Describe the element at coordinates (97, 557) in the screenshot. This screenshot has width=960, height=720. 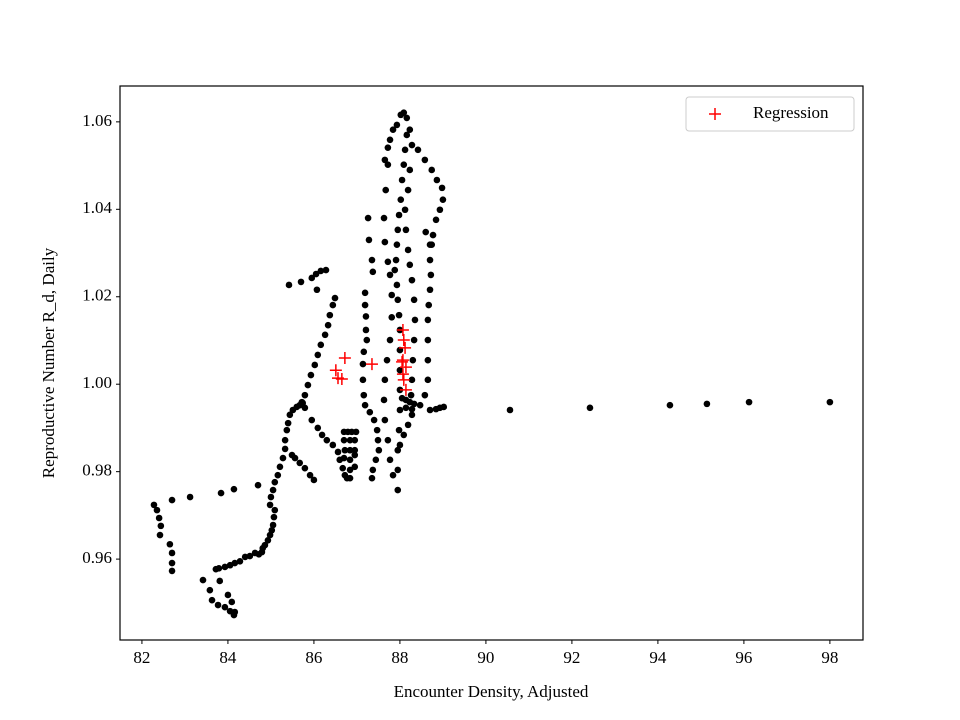
I see `y-tick-label: 0.96` at that location.